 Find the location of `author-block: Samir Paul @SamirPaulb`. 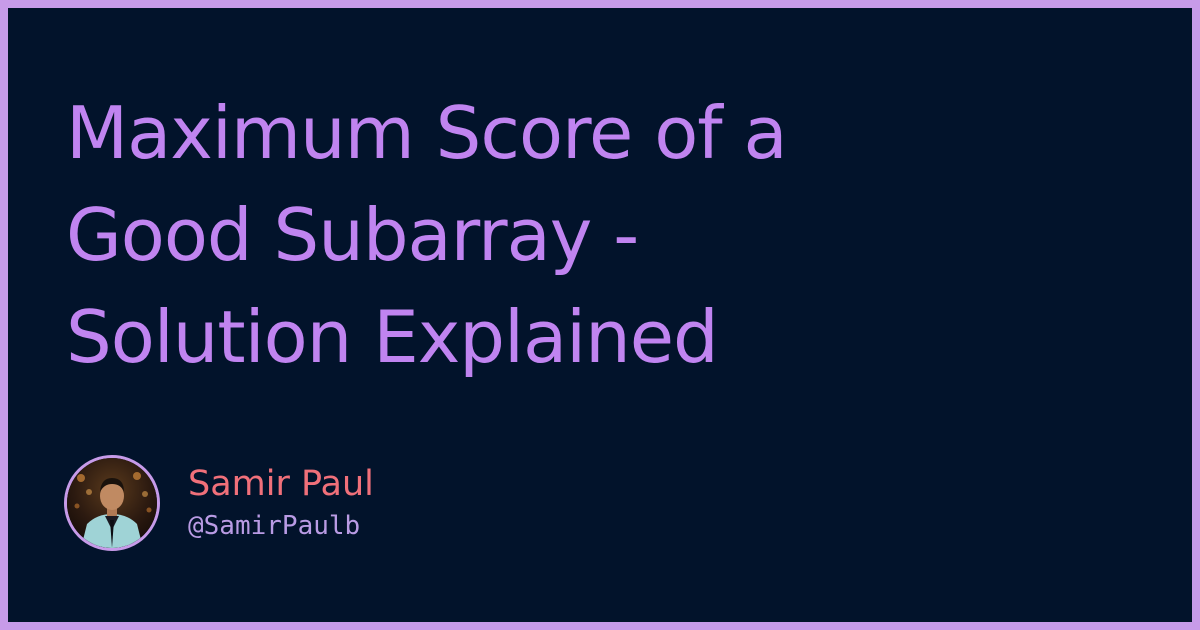

author-block: Samir Paul @SamirPaulb is located at coordinates (219, 503).